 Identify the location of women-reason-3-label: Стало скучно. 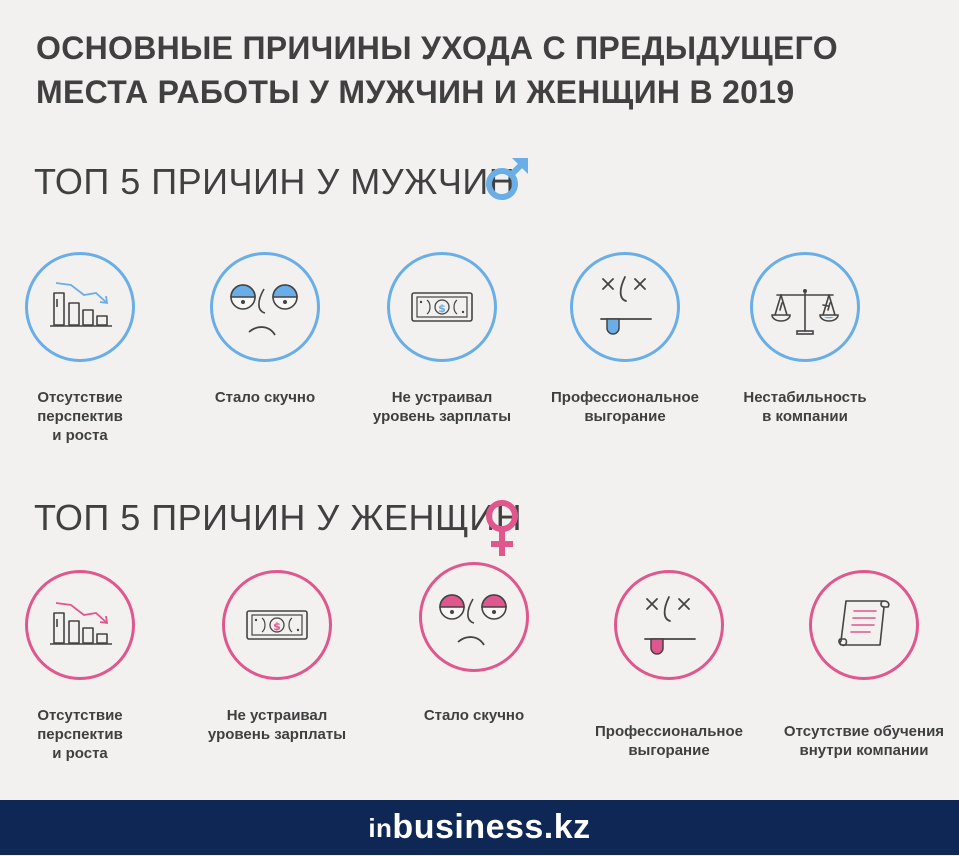
(474, 715).